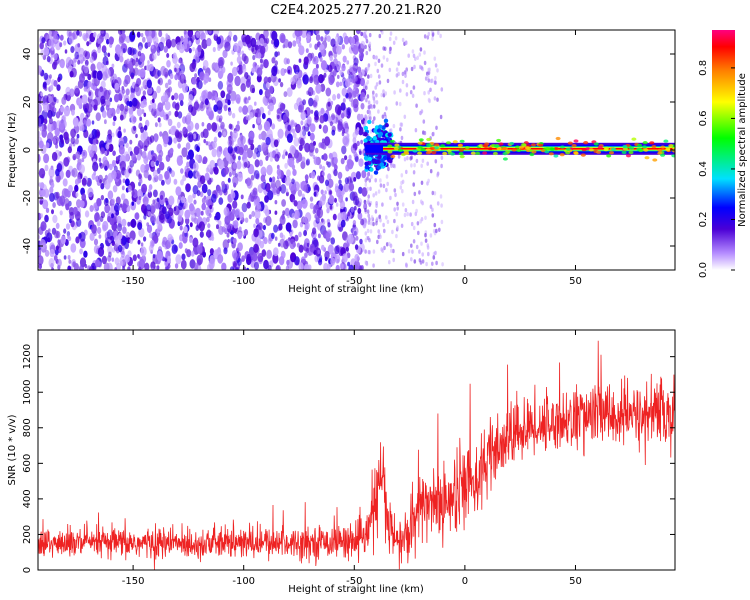  What do you see at coordinates (243, 581) in the screenshot?
I see `snr-x-tick-label: -100` at bounding box center [243, 581].